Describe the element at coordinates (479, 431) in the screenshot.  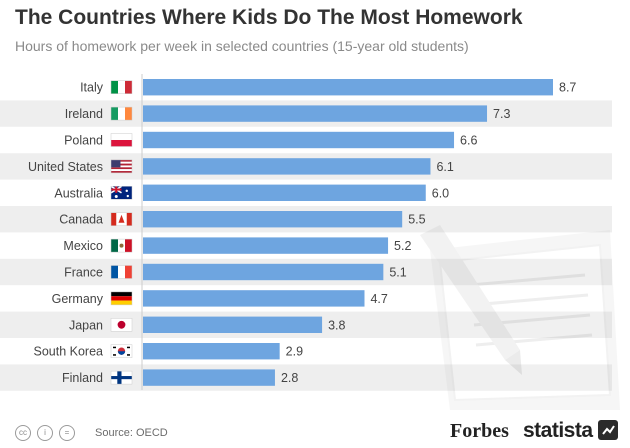
I see `forbes-logo: Forbes` at that location.